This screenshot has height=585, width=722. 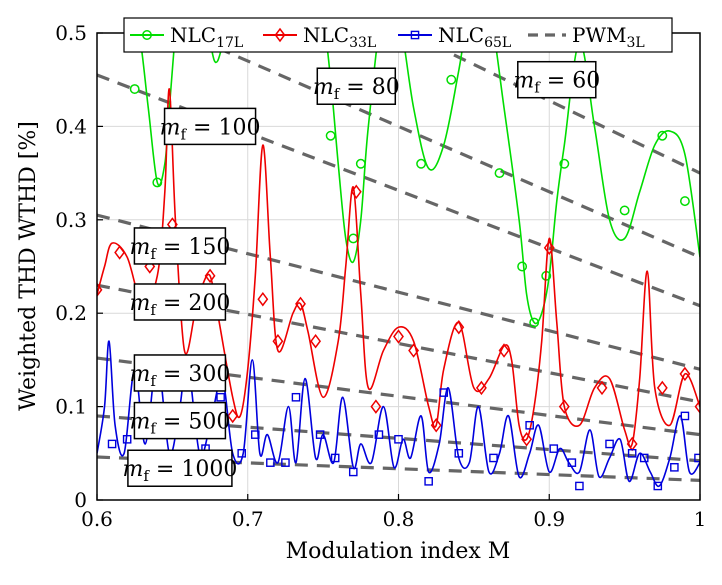 I want to click on legend-item-nlc17l: NLC17L, so click(x=186, y=37).